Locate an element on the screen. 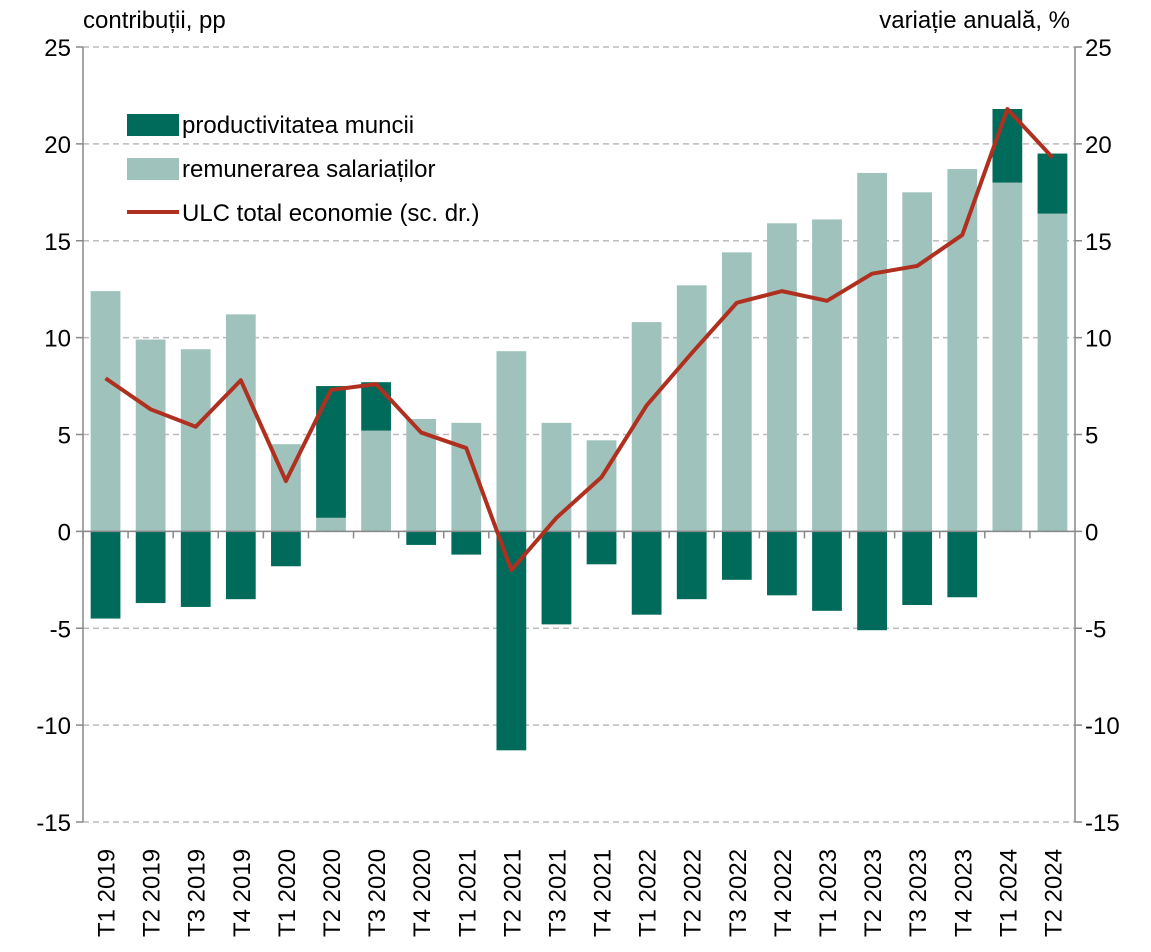 The width and height of the screenshot is (1151, 952). x-tick-label: T2 2022 is located at coordinates (693, 893).